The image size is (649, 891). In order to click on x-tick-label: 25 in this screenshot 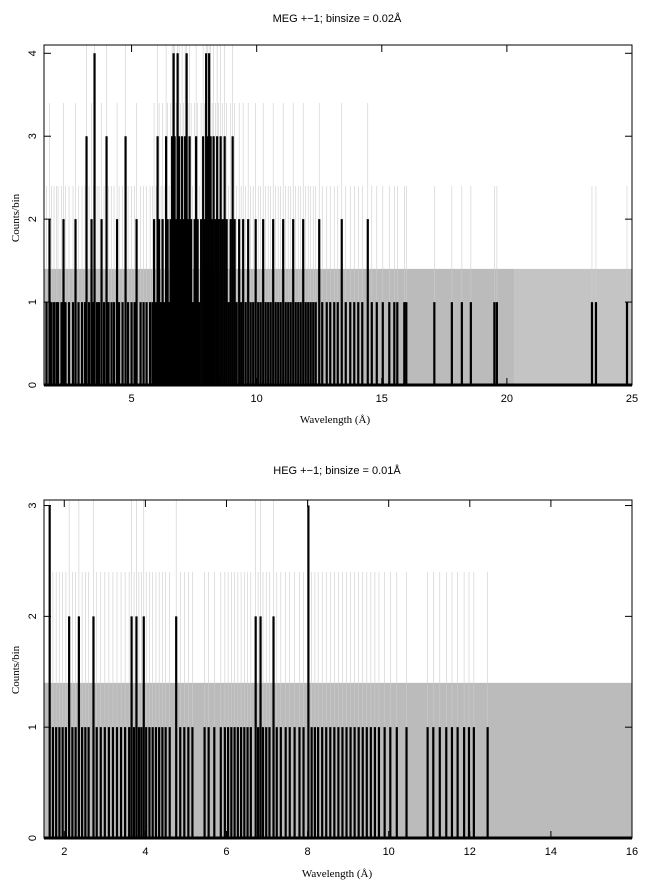, I will do `click(632, 399)`.